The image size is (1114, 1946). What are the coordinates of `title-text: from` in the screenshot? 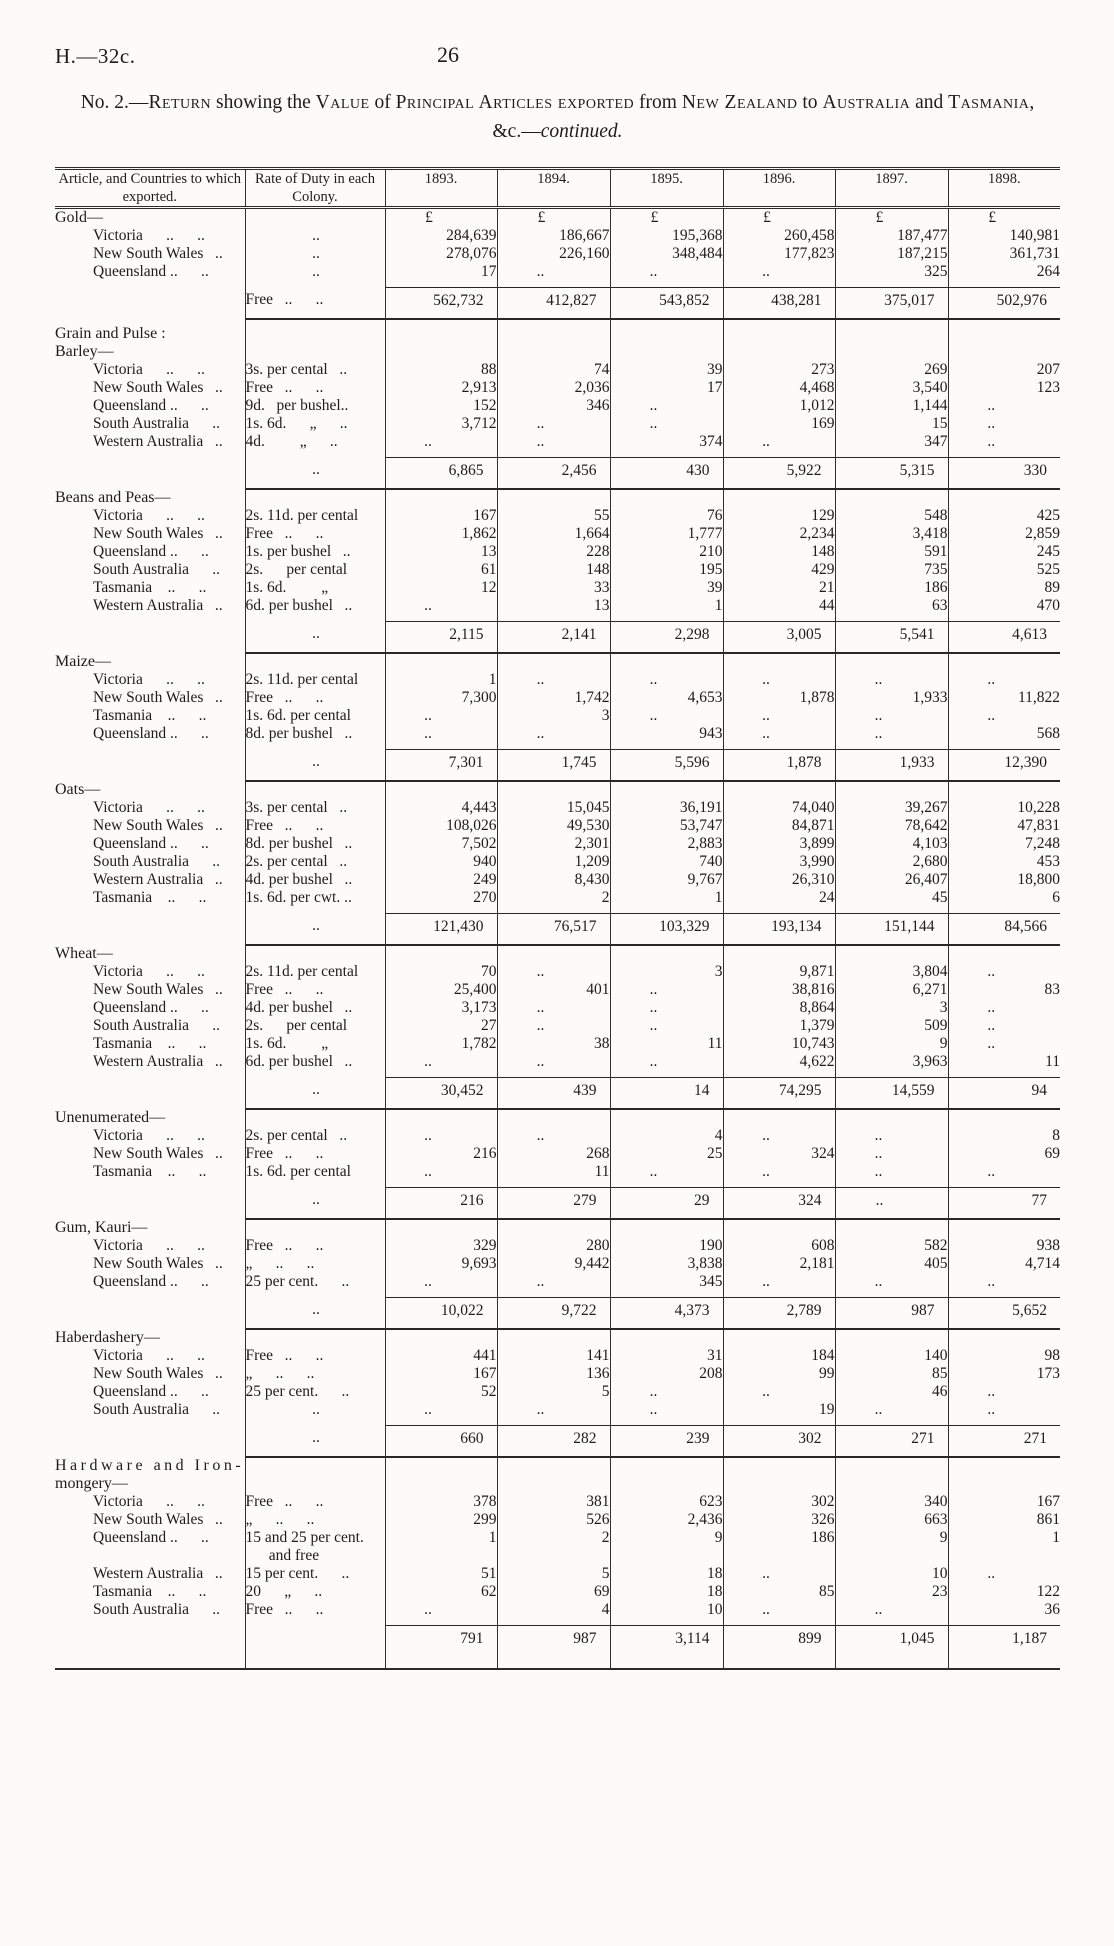 It's located at (658, 102).